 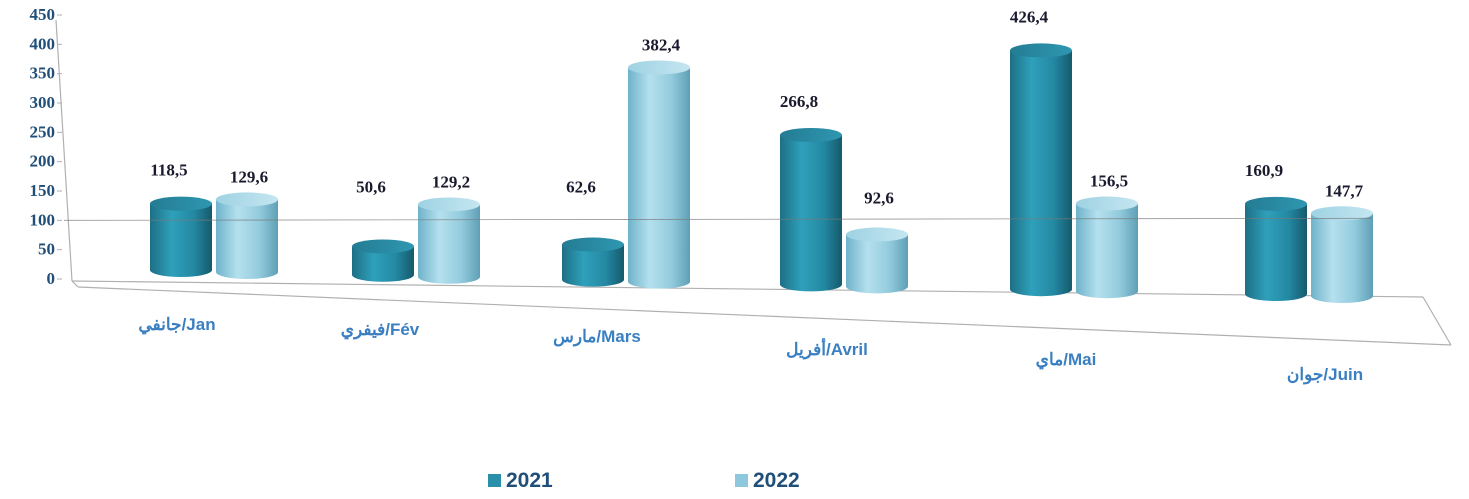 I want to click on y-tick-label: 0, so click(x=51, y=278).